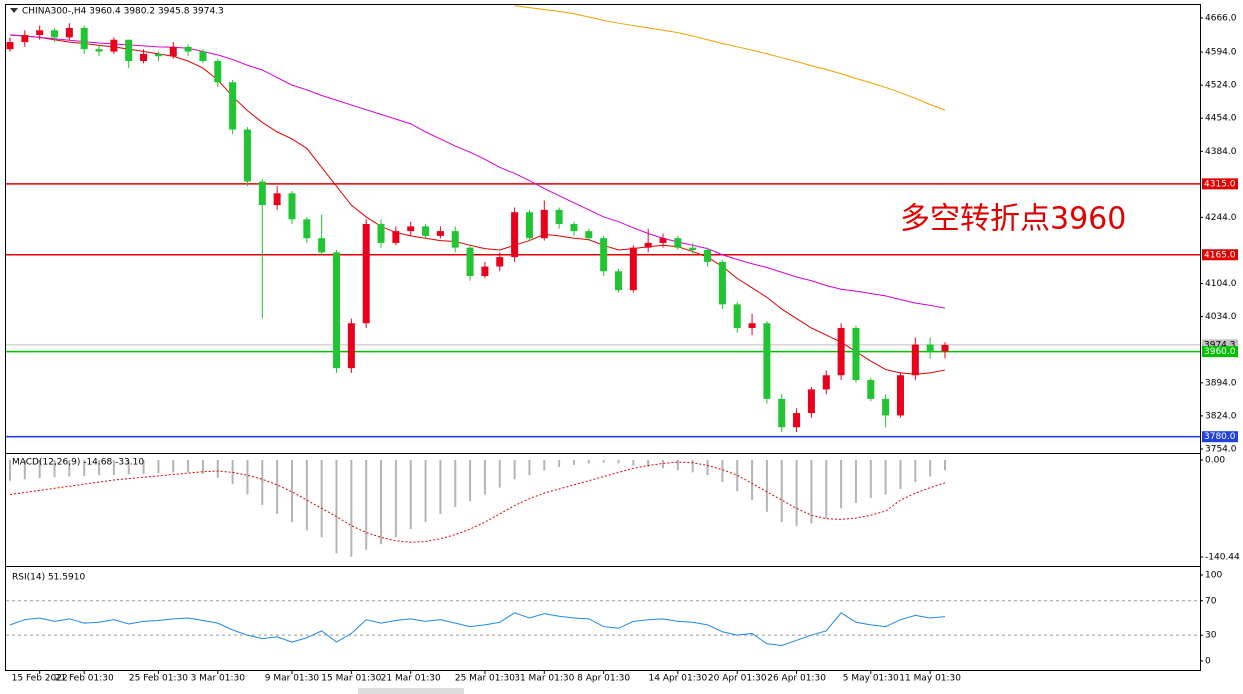  I want to click on x-tick-label: 20 Apr 01:30, so click(737, 679).